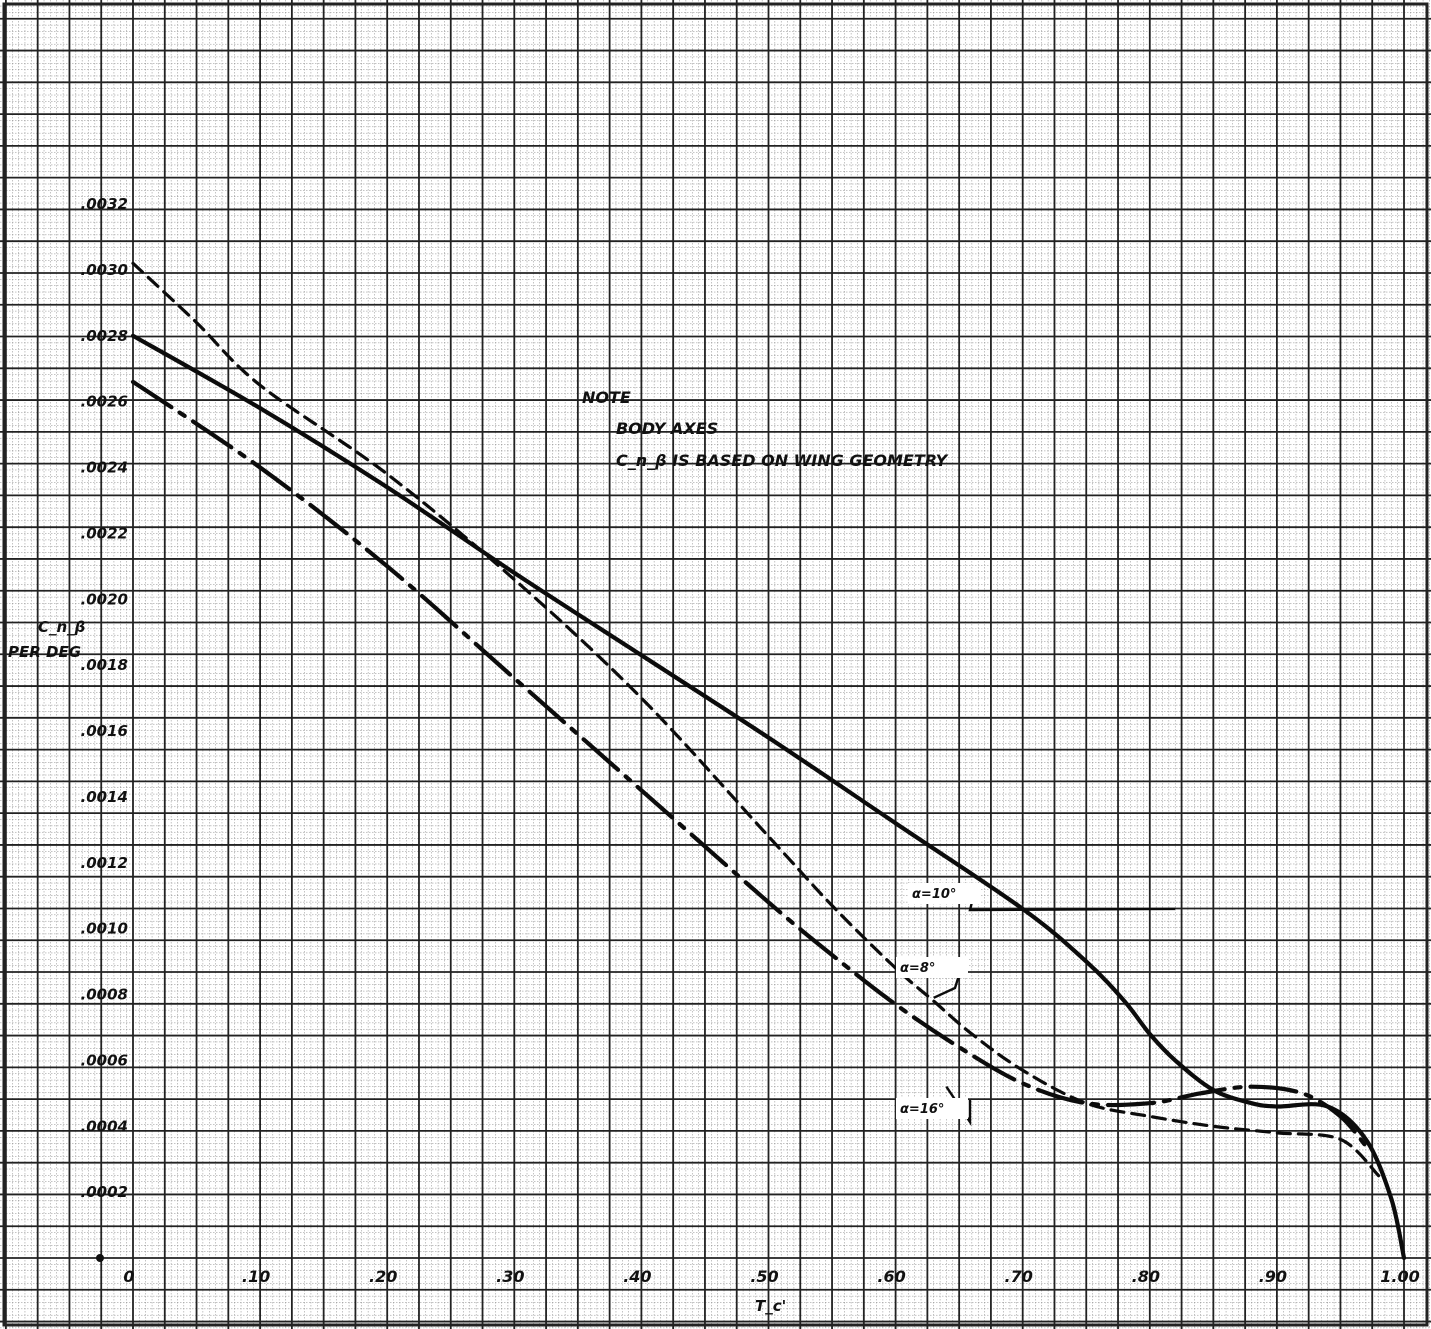  I want to click on y-tick-label: .0020, so click(104, 599).